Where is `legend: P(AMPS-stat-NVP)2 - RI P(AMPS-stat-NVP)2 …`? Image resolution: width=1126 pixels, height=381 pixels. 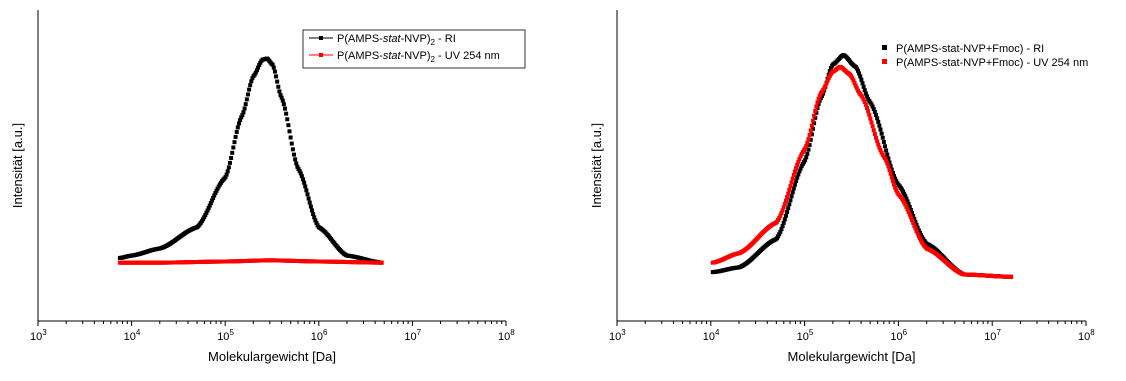 legend: P(AMPS-stat-NVP)2 - RI P(AMPS-stat-NVP)2 … is located at coordinates (414, 49).